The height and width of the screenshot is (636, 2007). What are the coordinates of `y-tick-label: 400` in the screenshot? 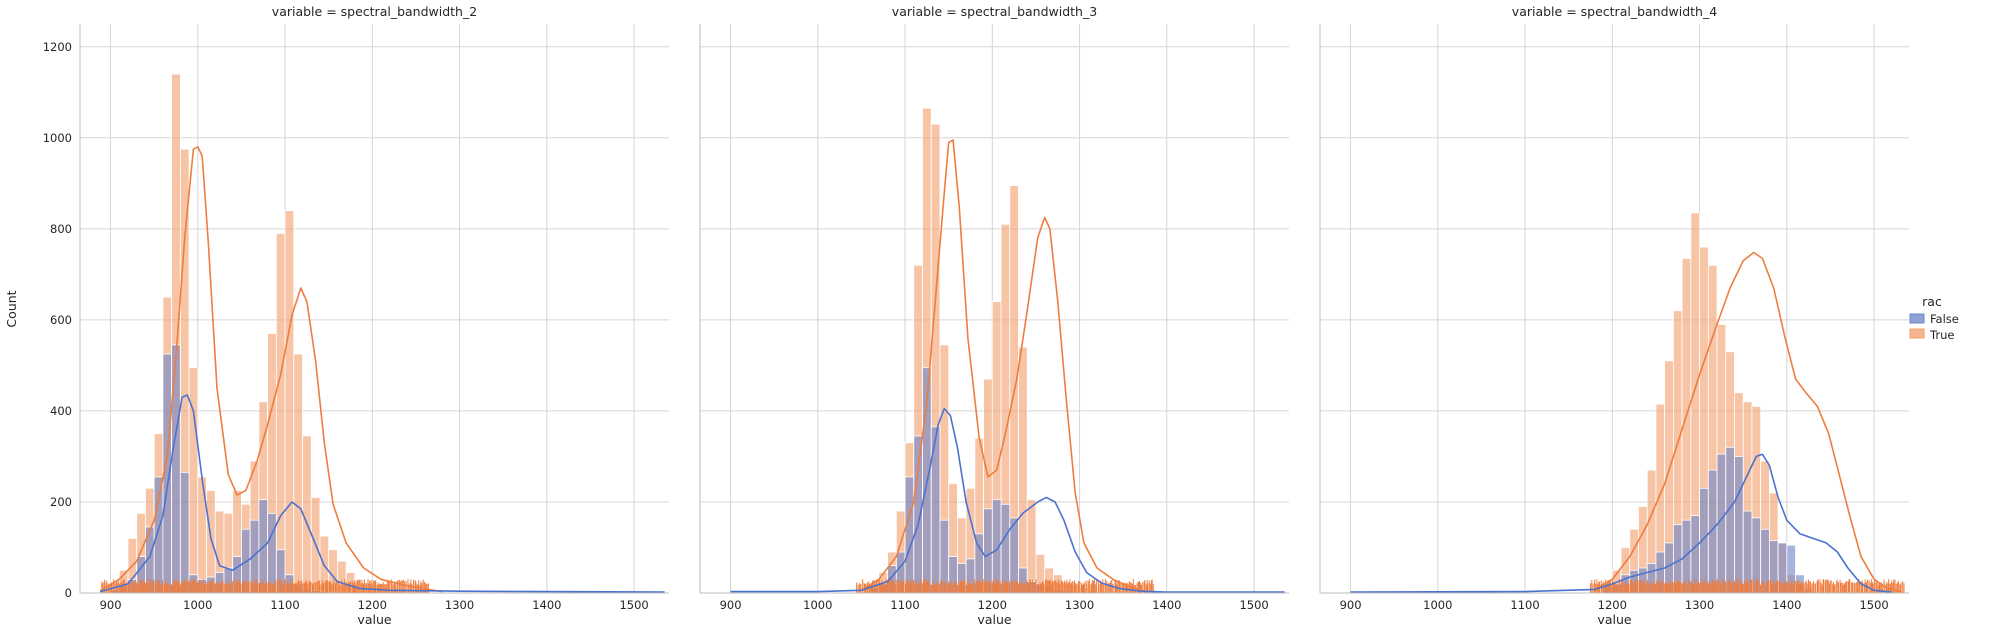 It's located at (61, 411).